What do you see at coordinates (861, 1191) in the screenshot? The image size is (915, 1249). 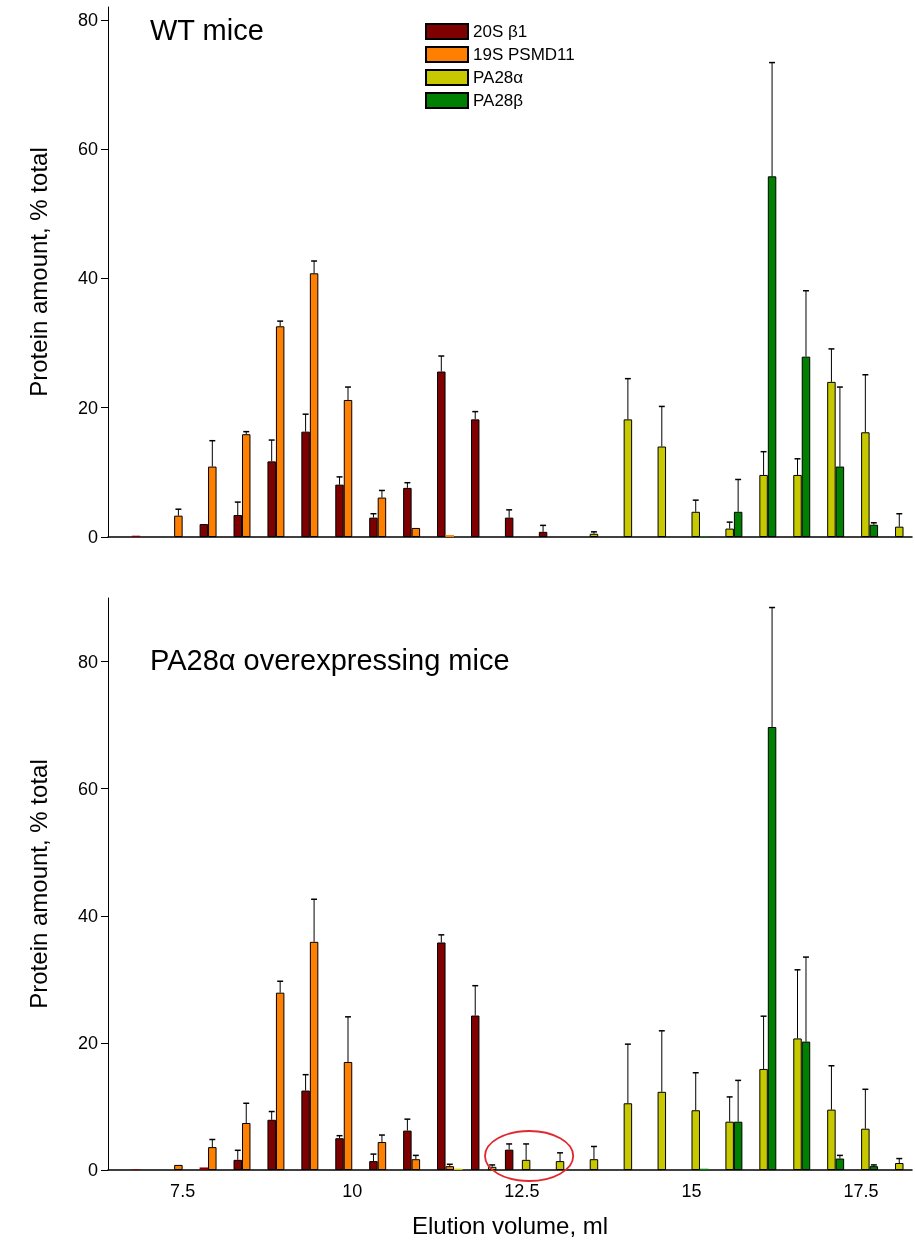 I see `x-tick-label: 17.5` at bounding box center [861, 1191].